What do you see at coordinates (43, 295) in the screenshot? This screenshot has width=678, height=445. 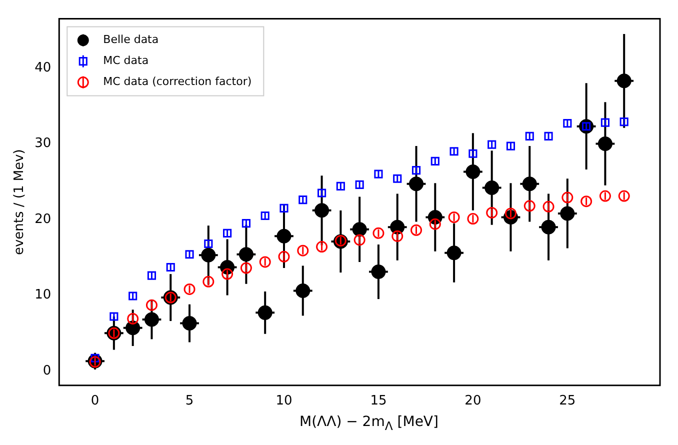 I see `y-tick-label: 10` at bounding box center [43, 295].